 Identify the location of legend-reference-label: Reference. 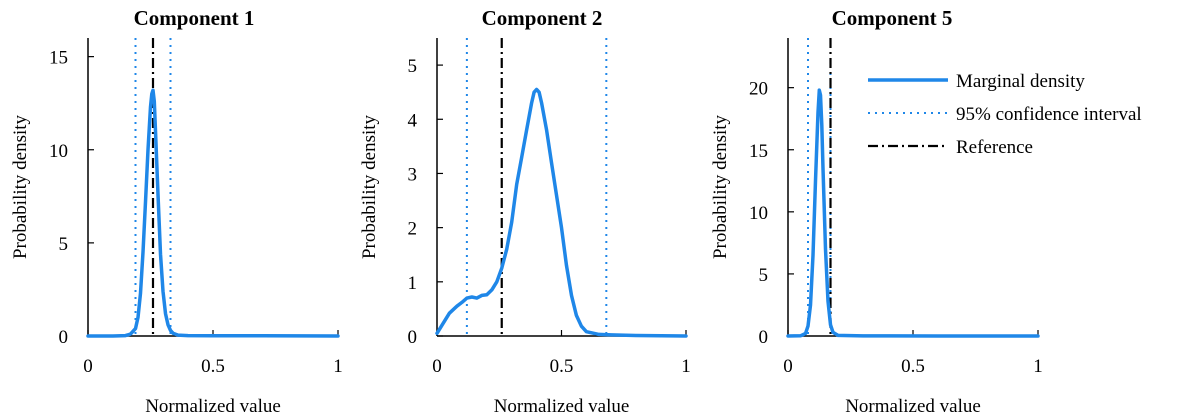
(994, 147).